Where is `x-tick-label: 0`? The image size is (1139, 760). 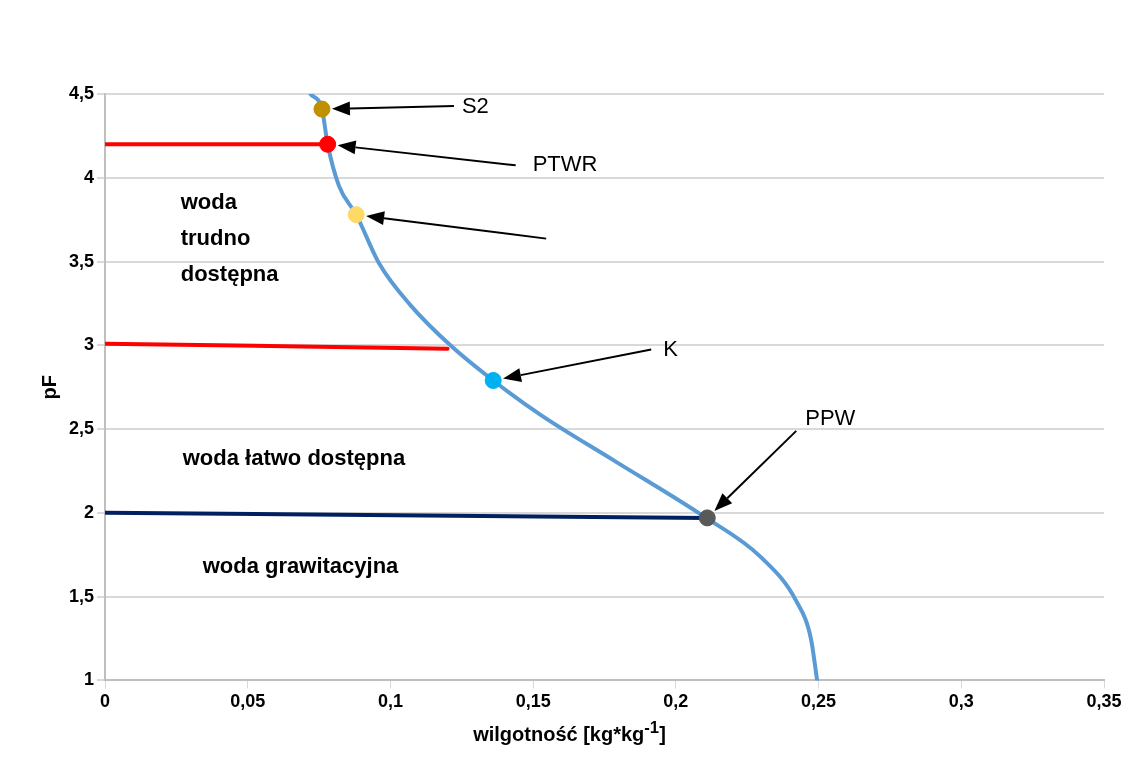 x-tick-label: 0 is located at coordinates (105, 701).